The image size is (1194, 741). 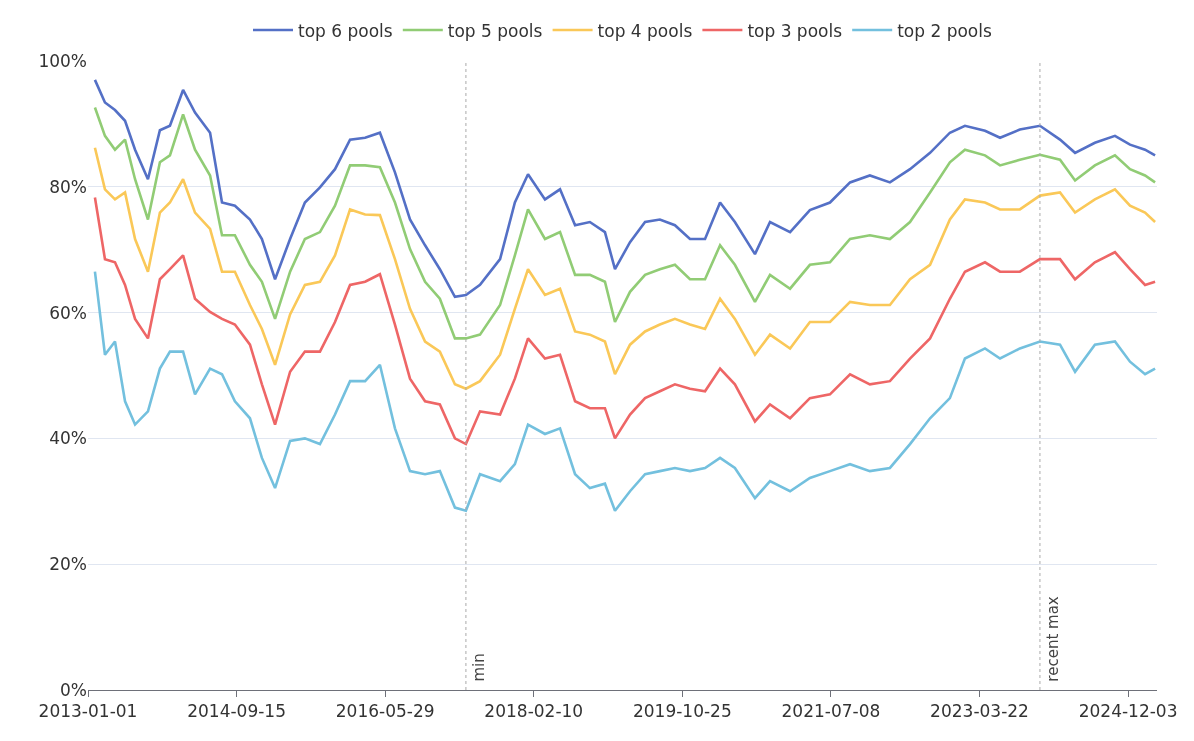 What do you see at coordinates (645, 30) in the screenshot?
I see `legend-label: top 4 pools` at bounding box center [645, 30].